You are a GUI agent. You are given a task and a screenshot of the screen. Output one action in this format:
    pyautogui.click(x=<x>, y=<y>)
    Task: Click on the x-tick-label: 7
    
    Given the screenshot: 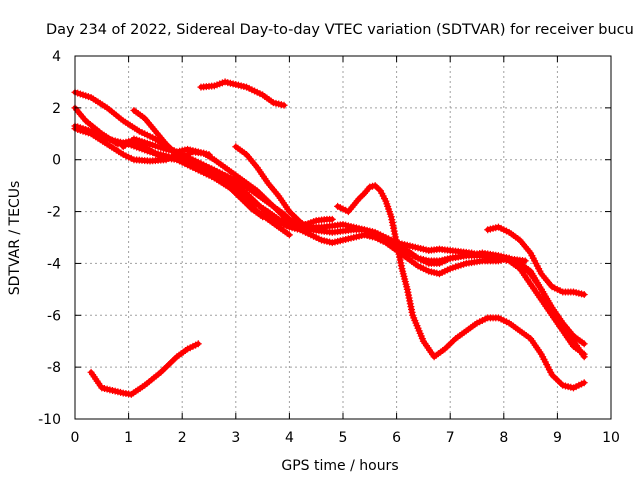 What is the action you would take?
    pyautogui.click(x=450, y=438)
    